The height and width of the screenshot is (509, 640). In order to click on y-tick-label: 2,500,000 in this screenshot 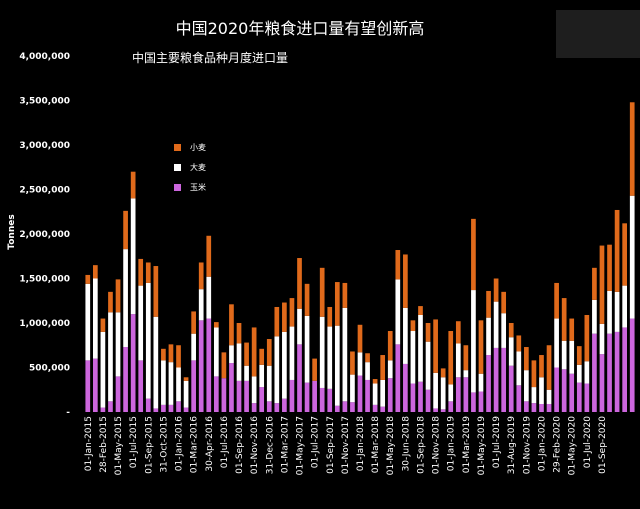, I will do `click(44, 191)`.